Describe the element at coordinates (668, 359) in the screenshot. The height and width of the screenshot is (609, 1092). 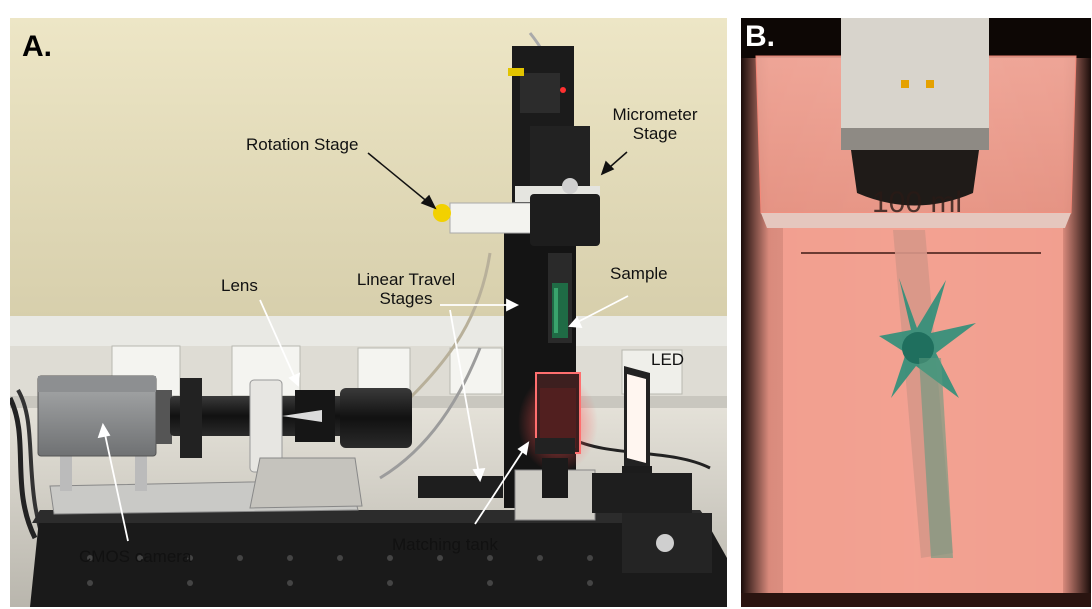
I see `led-label: LED` at that location.